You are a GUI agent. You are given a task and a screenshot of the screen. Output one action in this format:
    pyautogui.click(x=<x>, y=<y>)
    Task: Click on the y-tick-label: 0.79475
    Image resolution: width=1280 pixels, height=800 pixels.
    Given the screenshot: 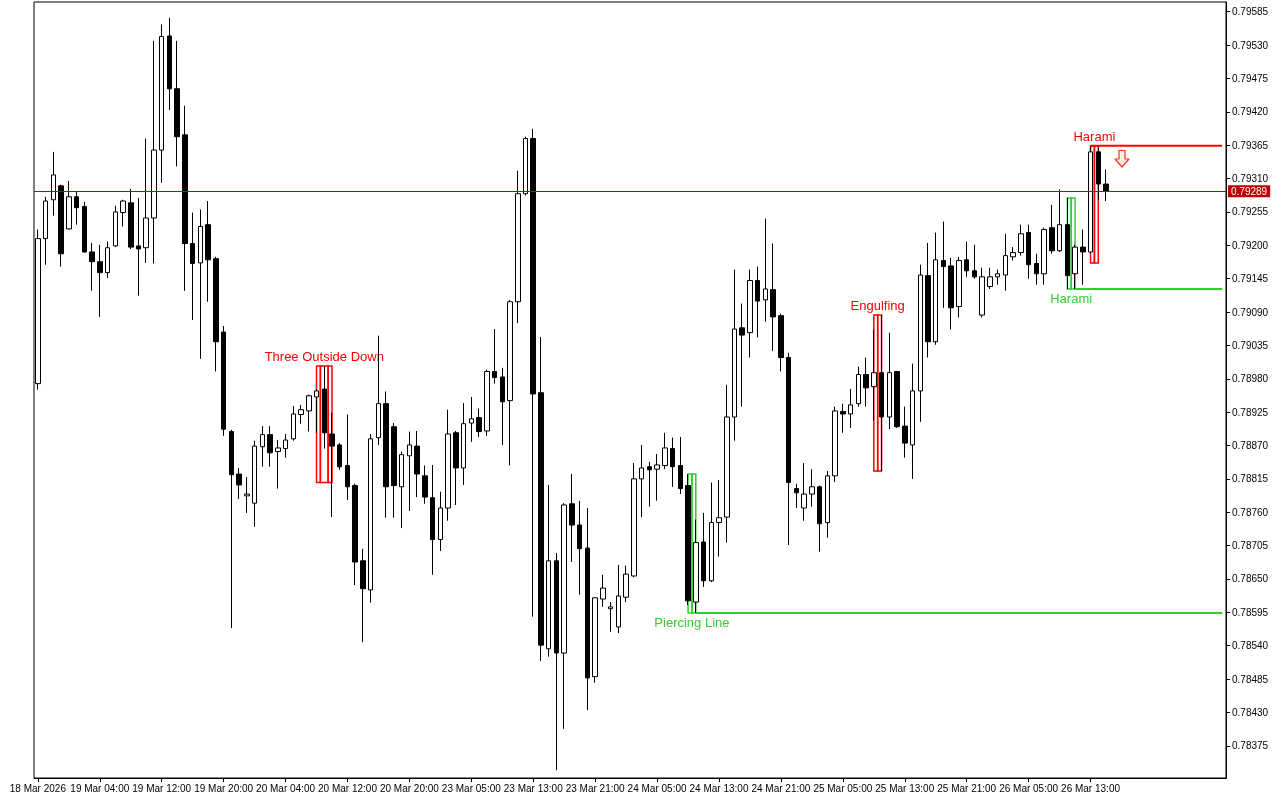 What is the action you would take?
    pyautogui.click(x=1250, y=78)
    